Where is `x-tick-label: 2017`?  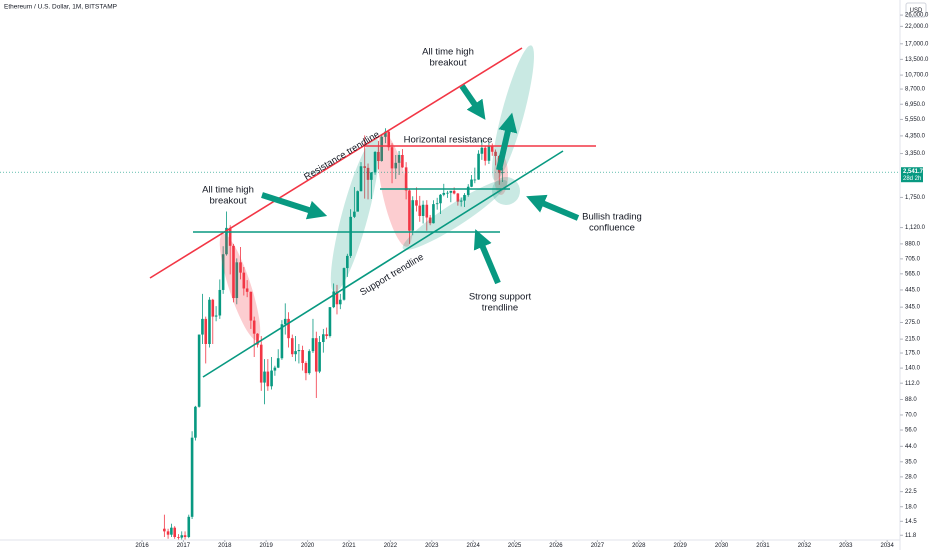
x-tick-label: 2017 is located at coordinates (184, 546).